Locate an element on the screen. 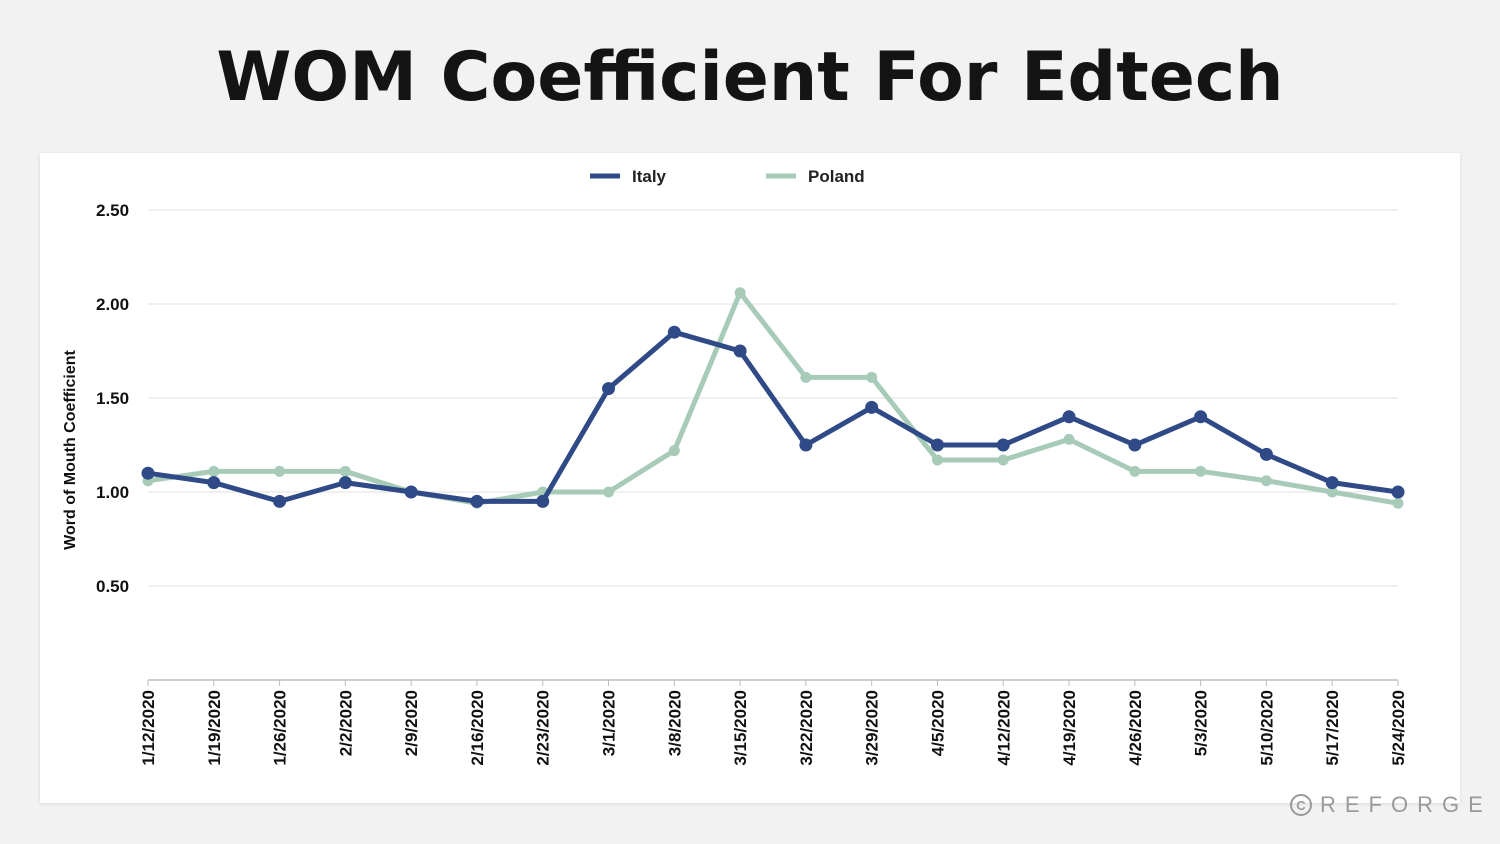 The width and height of the screenshot is (1500, 844). x-tick-label: 5/17/2020 is located at coordinates (1332, 728).